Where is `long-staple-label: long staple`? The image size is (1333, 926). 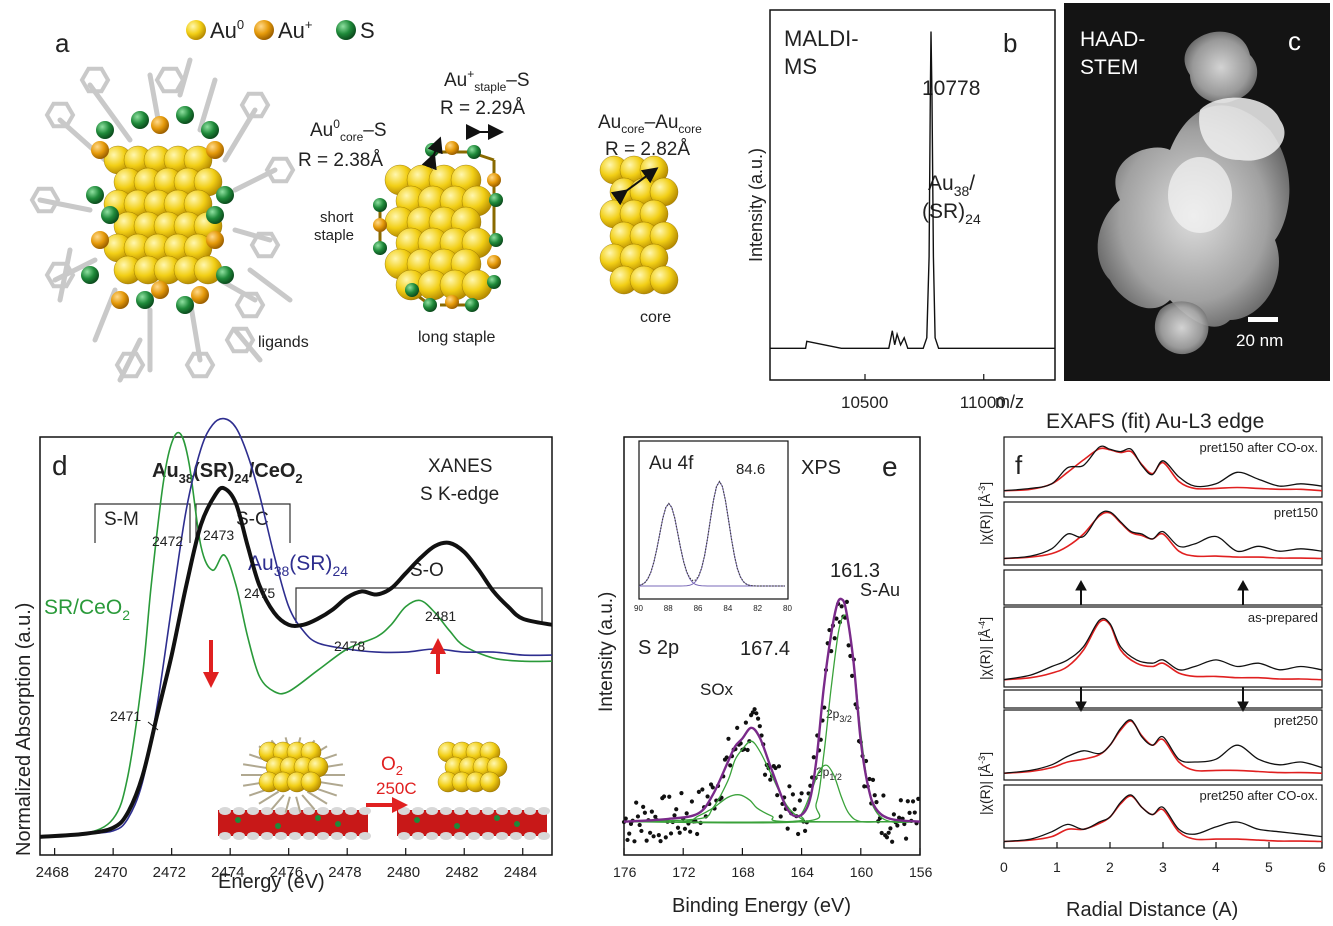
long-staple-label: long staple is located at coordinates (456, 337).